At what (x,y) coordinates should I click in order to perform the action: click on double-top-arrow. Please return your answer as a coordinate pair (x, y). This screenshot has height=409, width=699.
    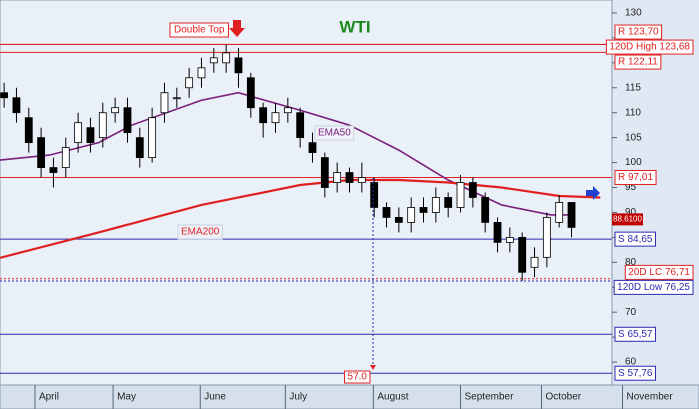
    Looking at the image, I should click on (237, 28).